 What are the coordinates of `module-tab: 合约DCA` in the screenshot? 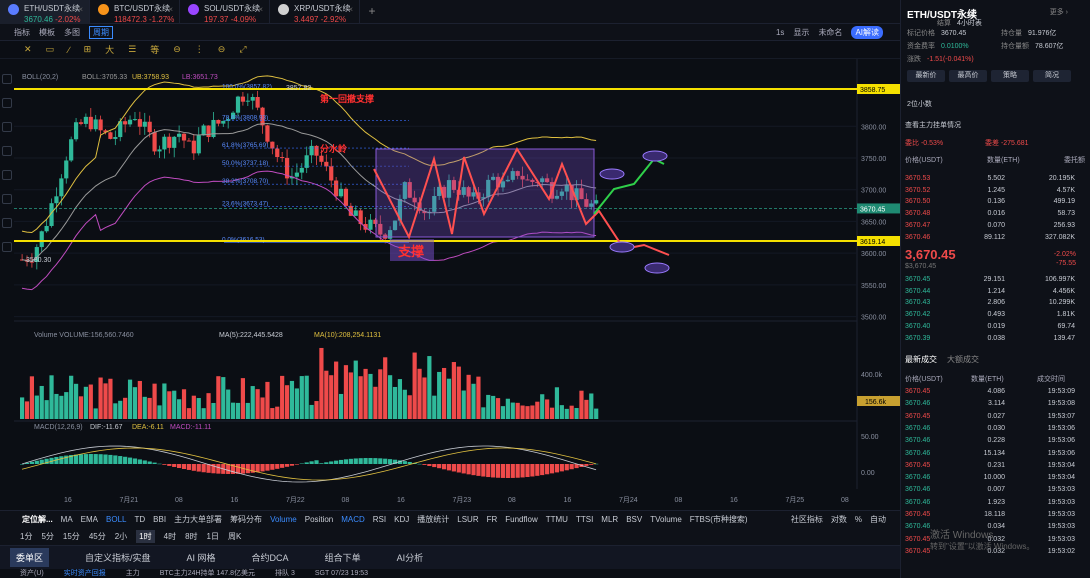 It's located at (270, 558).